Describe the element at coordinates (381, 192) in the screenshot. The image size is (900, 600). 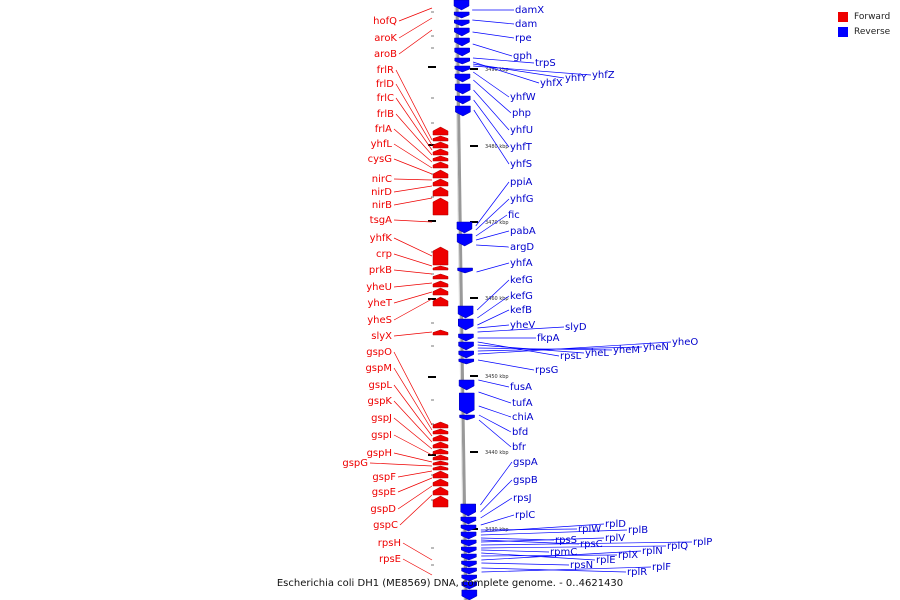
I see `forward-gene-label: nirD` at that location.